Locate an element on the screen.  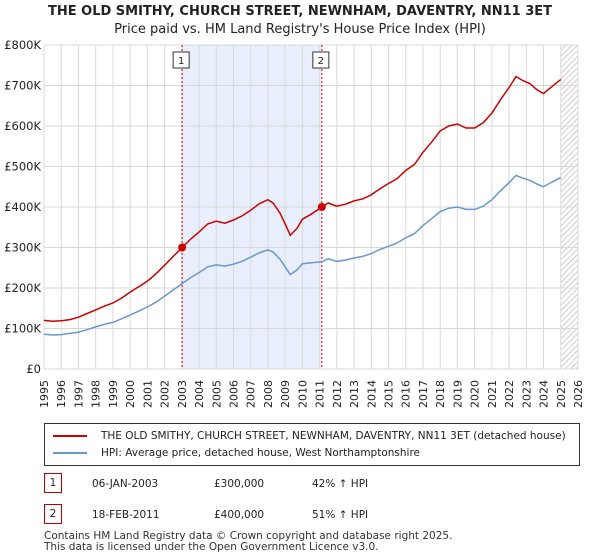
y-tick-label: £500K is located at coordinates (22, 167).